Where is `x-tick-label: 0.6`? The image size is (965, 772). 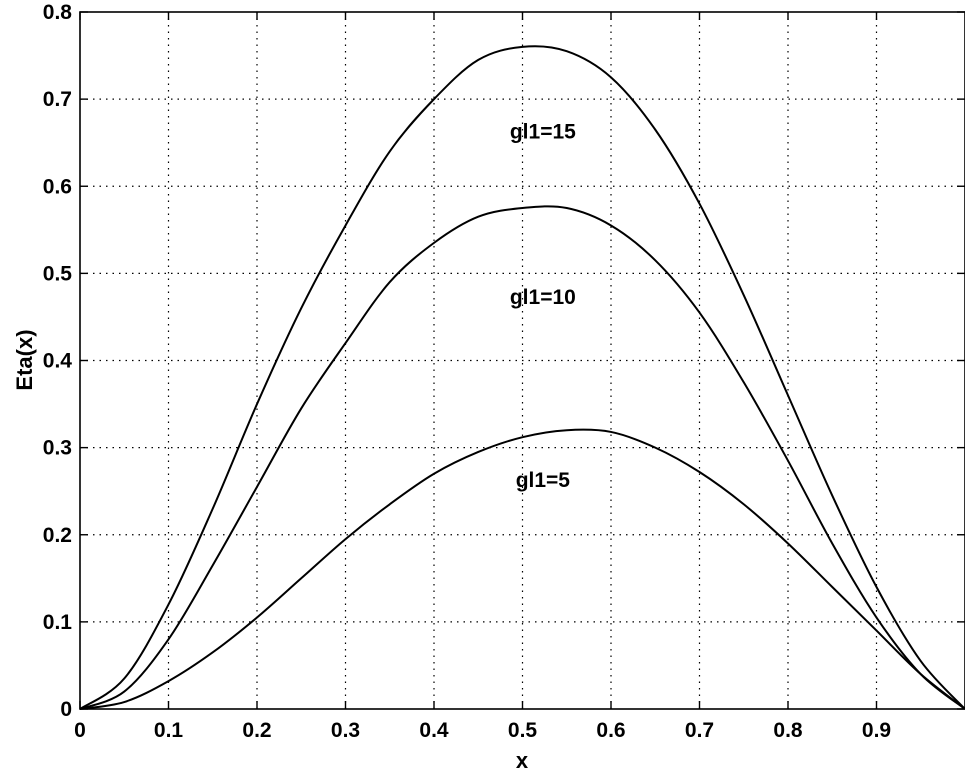
x-tick-label: 0.6 is located at coordinates (610, 730).